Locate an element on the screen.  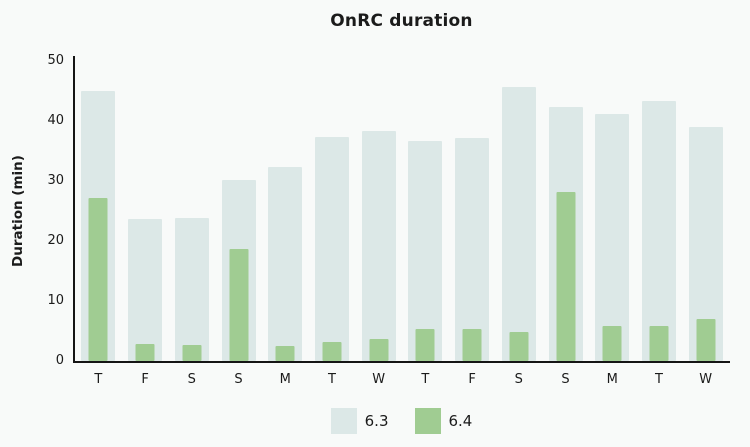
bar-6.3-t-12 is located at coordinates (658, 231).